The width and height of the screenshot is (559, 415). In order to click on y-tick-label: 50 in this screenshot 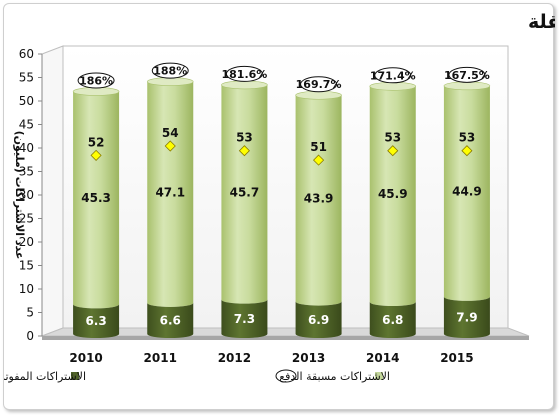, I will do `click(26, 101)`.